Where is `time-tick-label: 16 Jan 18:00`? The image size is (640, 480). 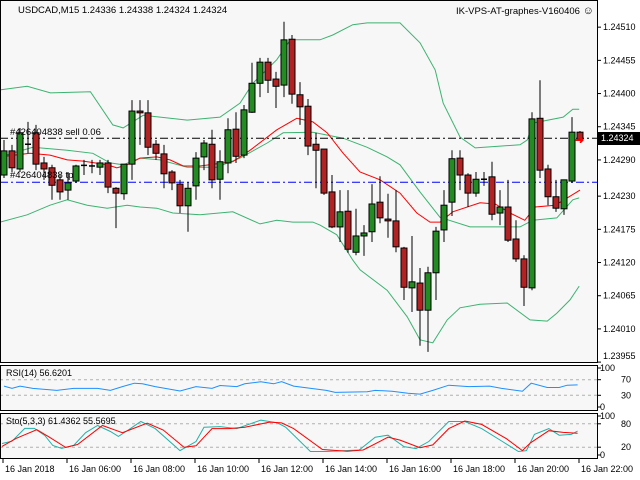 time-tick-label: 16 Jan 18:00 is located at coordinates (479, 469).